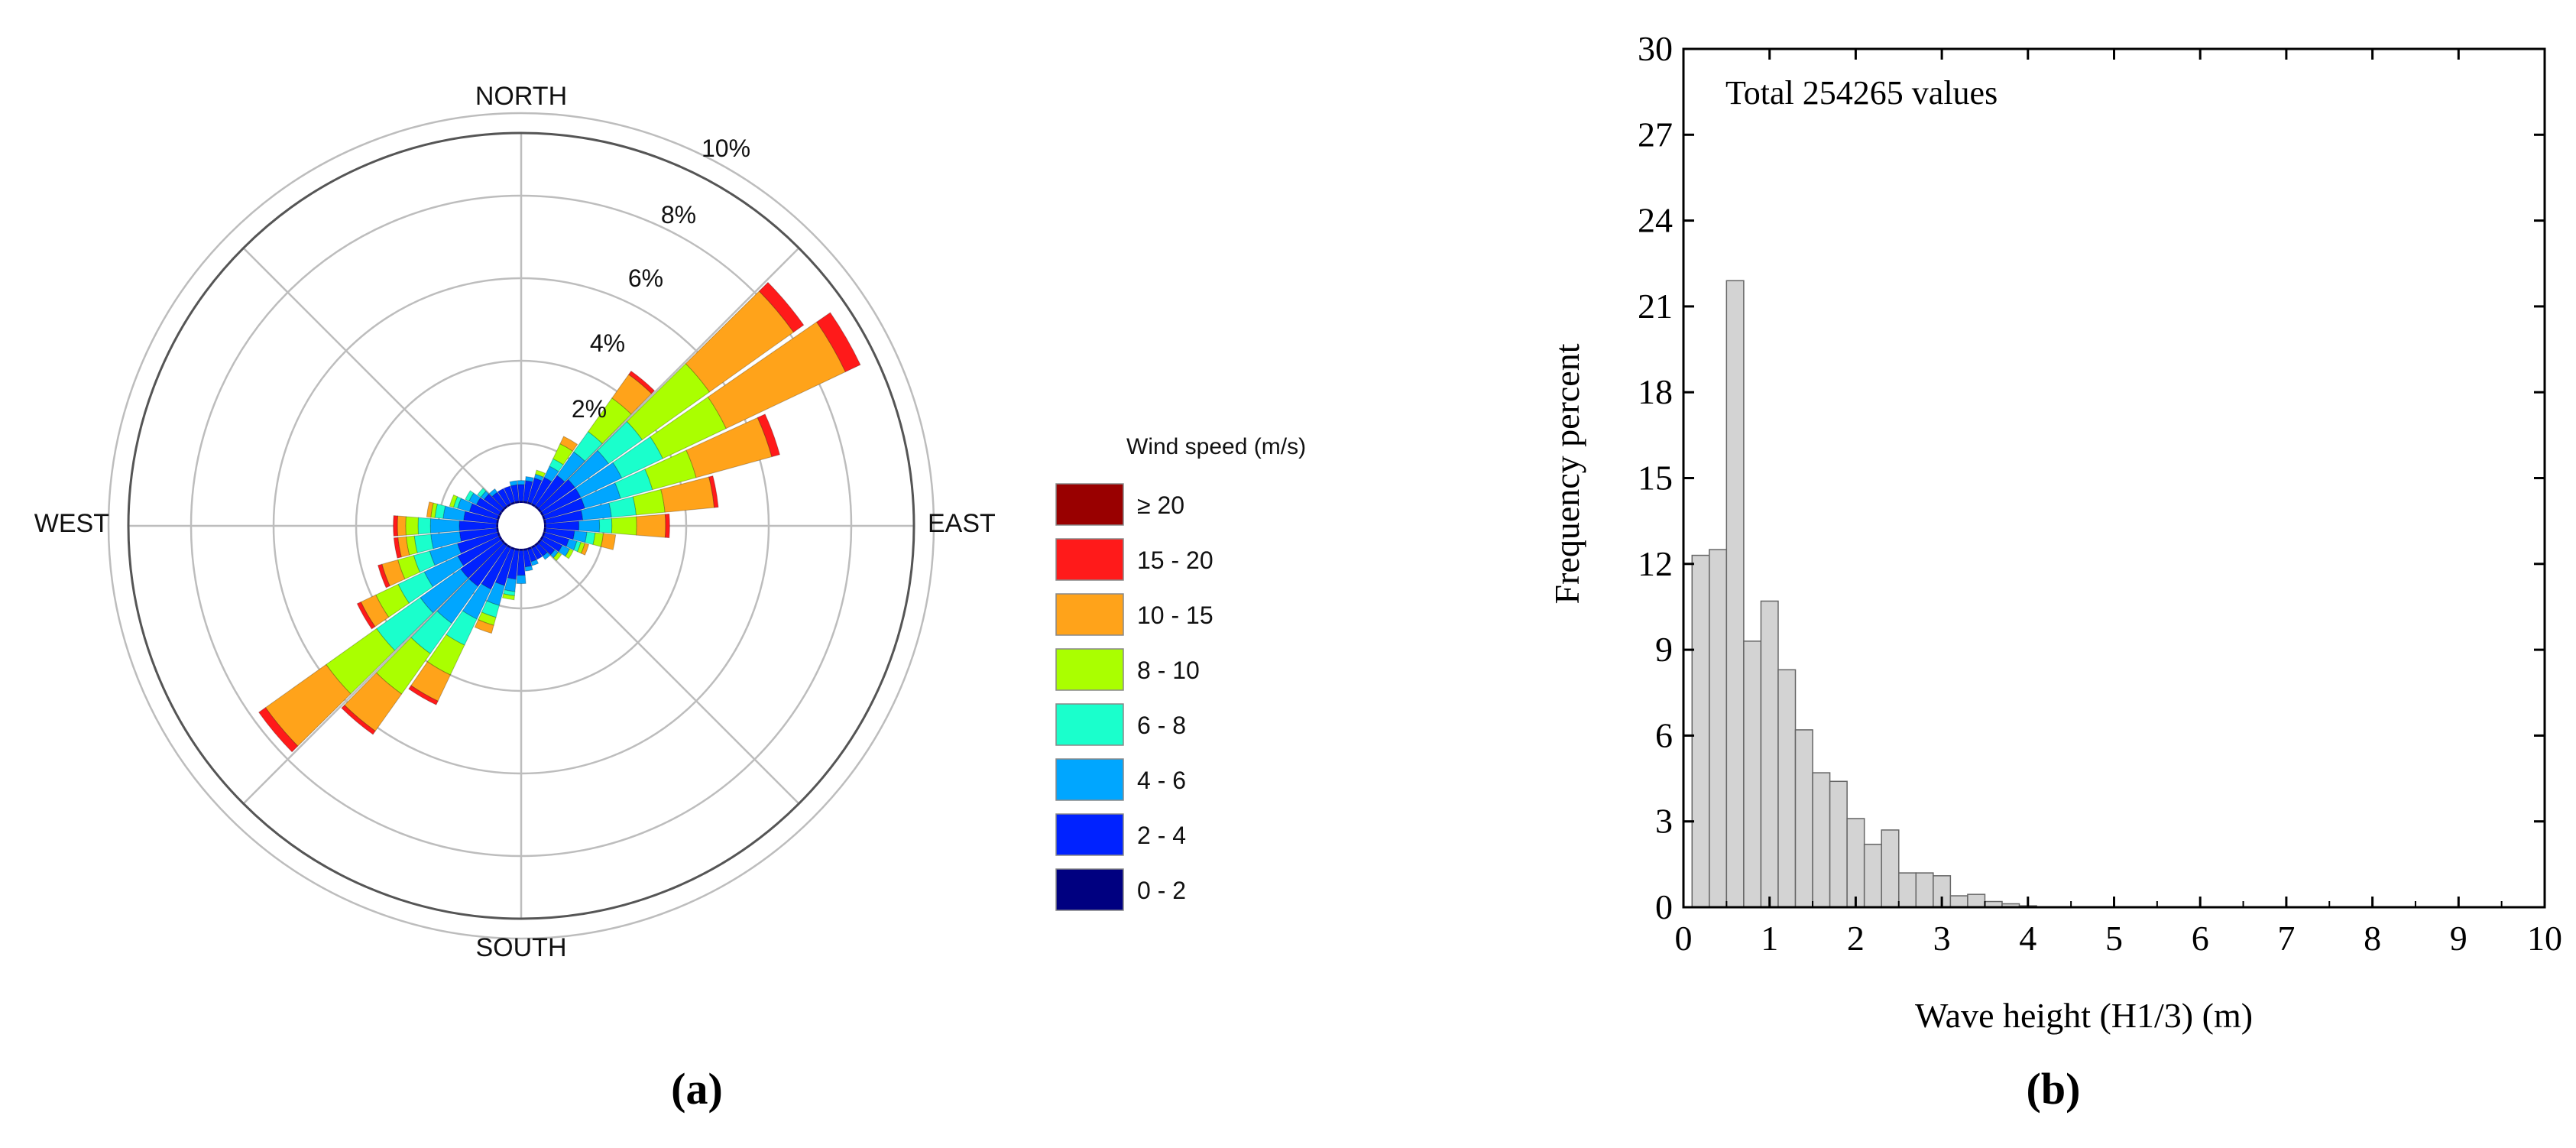  I want to click on legend-label: 0 - 2, so click(1161, 891).